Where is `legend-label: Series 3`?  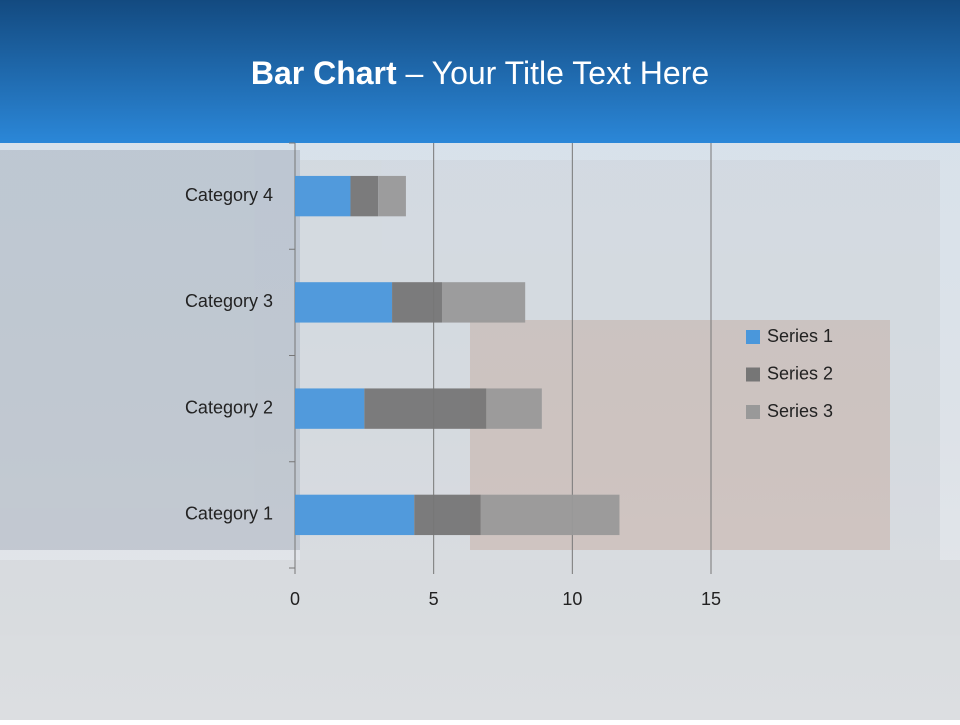
legend-label: Series 3 is located at coordinates (800, 411).